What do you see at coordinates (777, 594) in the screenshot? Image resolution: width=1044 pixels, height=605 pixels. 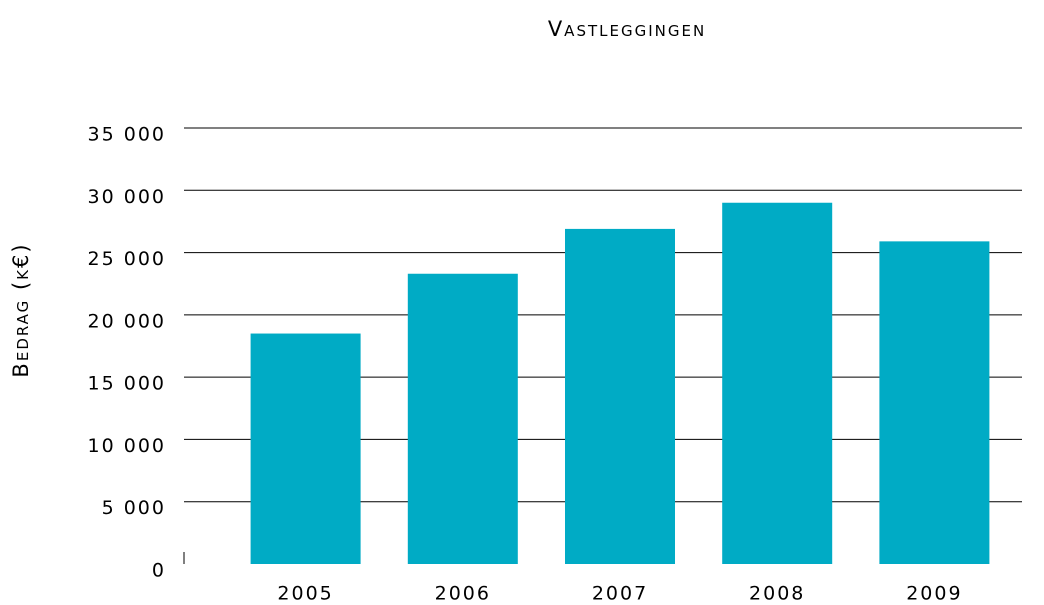 I see `x-tick-label: 2008` at bounding box center [777, 594].